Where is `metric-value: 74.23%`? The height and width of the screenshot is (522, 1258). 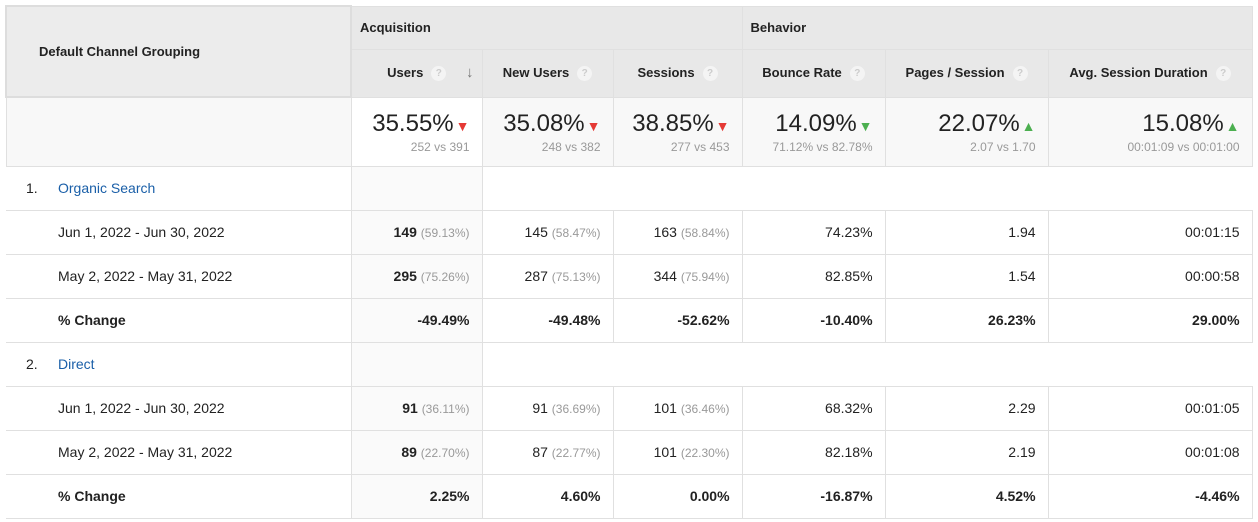 metric-value: 74.23% is located at coordinates (849, 232).